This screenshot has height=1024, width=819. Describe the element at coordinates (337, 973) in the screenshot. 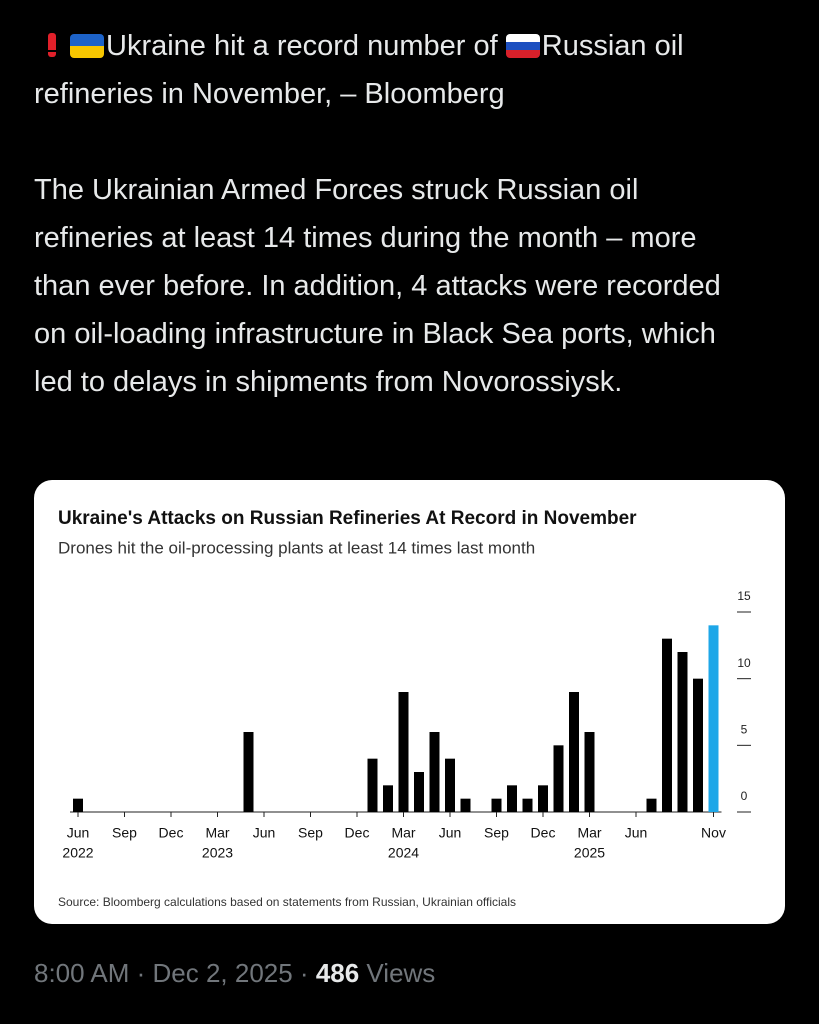

I see `views-count: 486` at that location.